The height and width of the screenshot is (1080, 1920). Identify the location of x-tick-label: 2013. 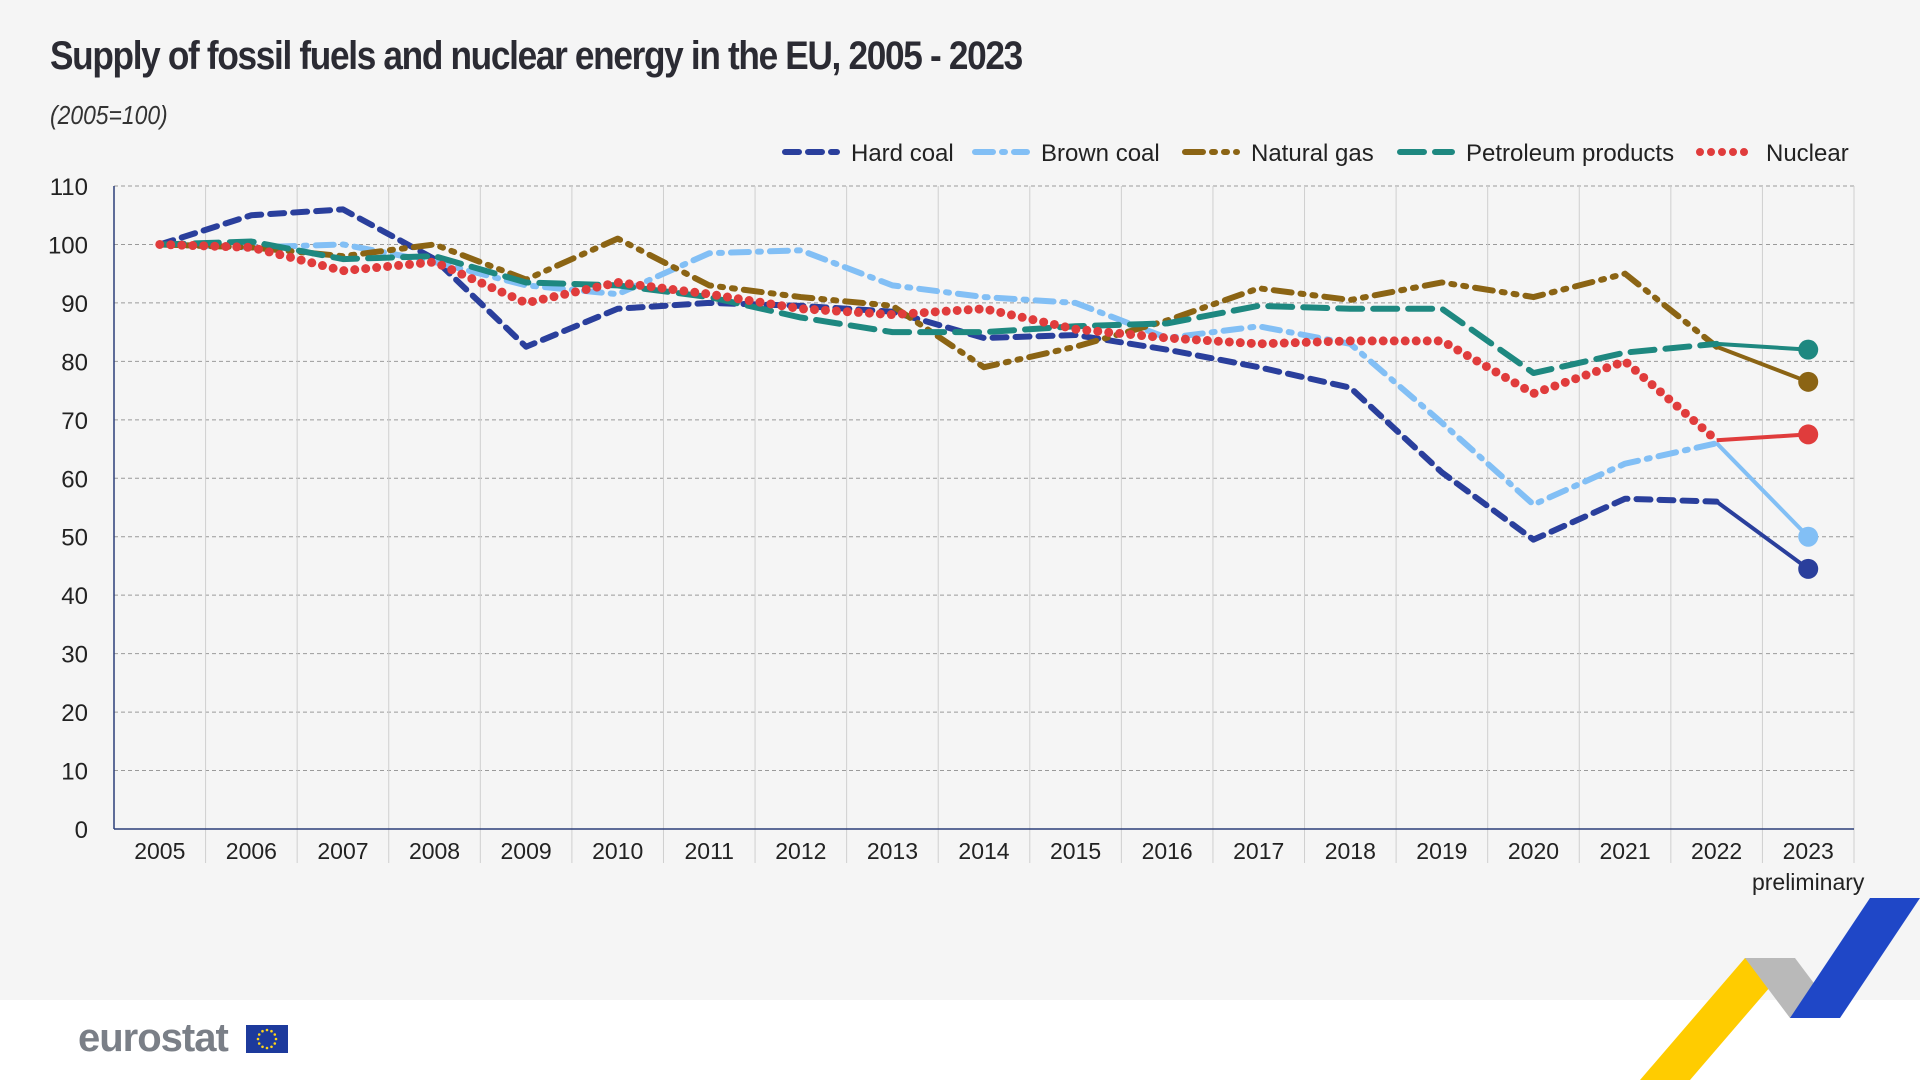
(892, 851).